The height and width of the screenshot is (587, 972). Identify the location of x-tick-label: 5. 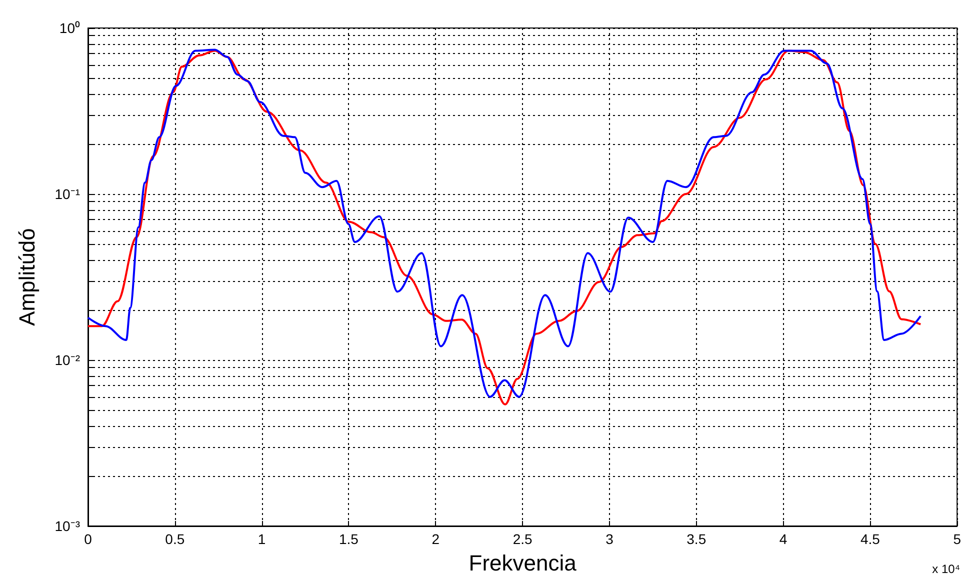
(957, 539).